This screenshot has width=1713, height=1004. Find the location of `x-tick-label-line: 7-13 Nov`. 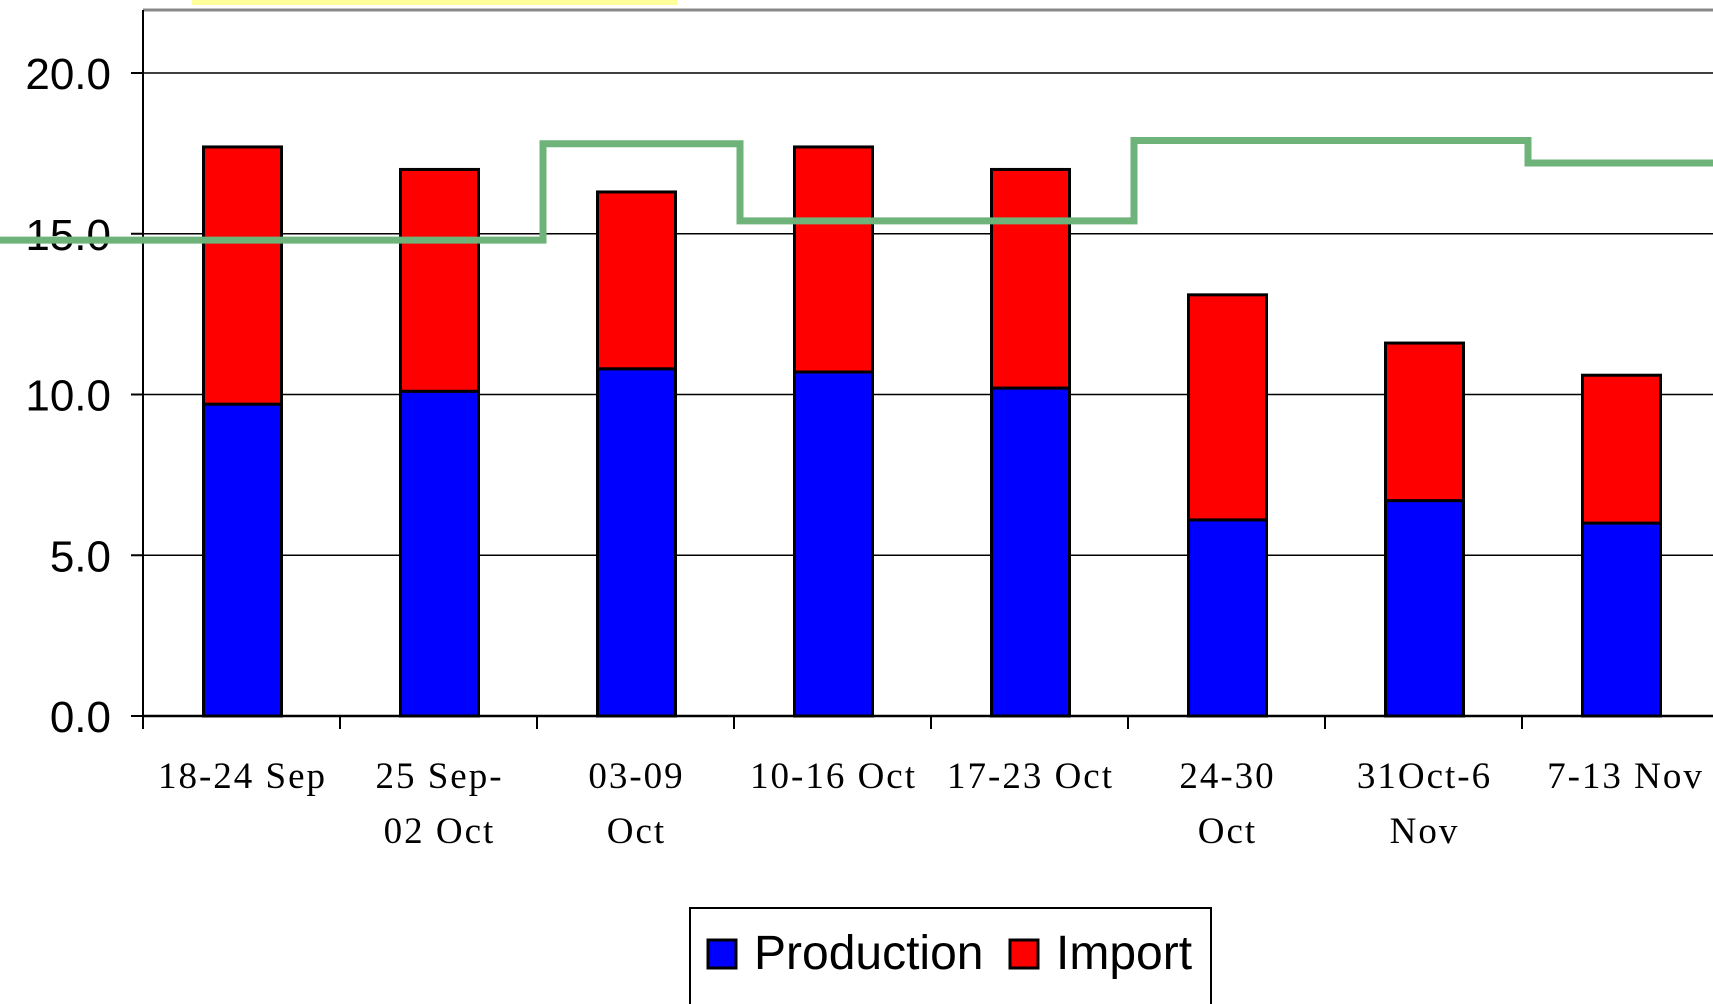

x-tick-label-line: 7-13 Nov is located at coordinates (1625, 776).